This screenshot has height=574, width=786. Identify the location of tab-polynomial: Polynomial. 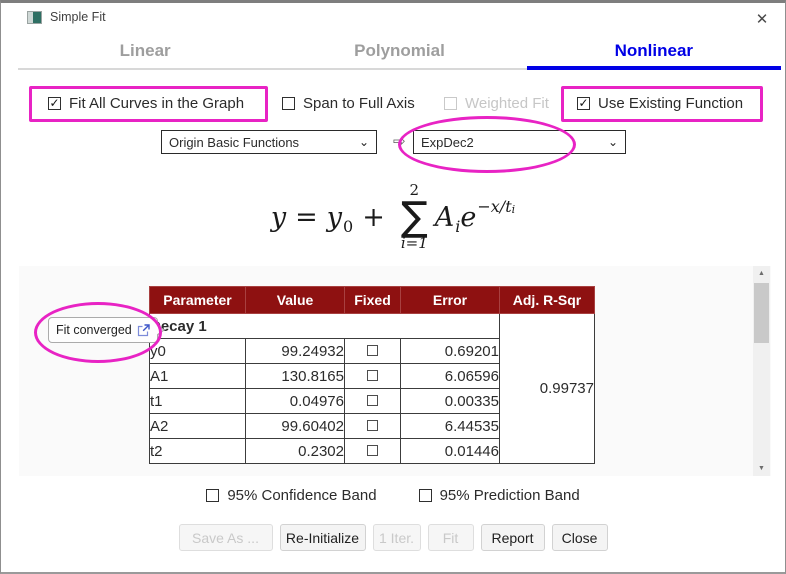
(399, 55).